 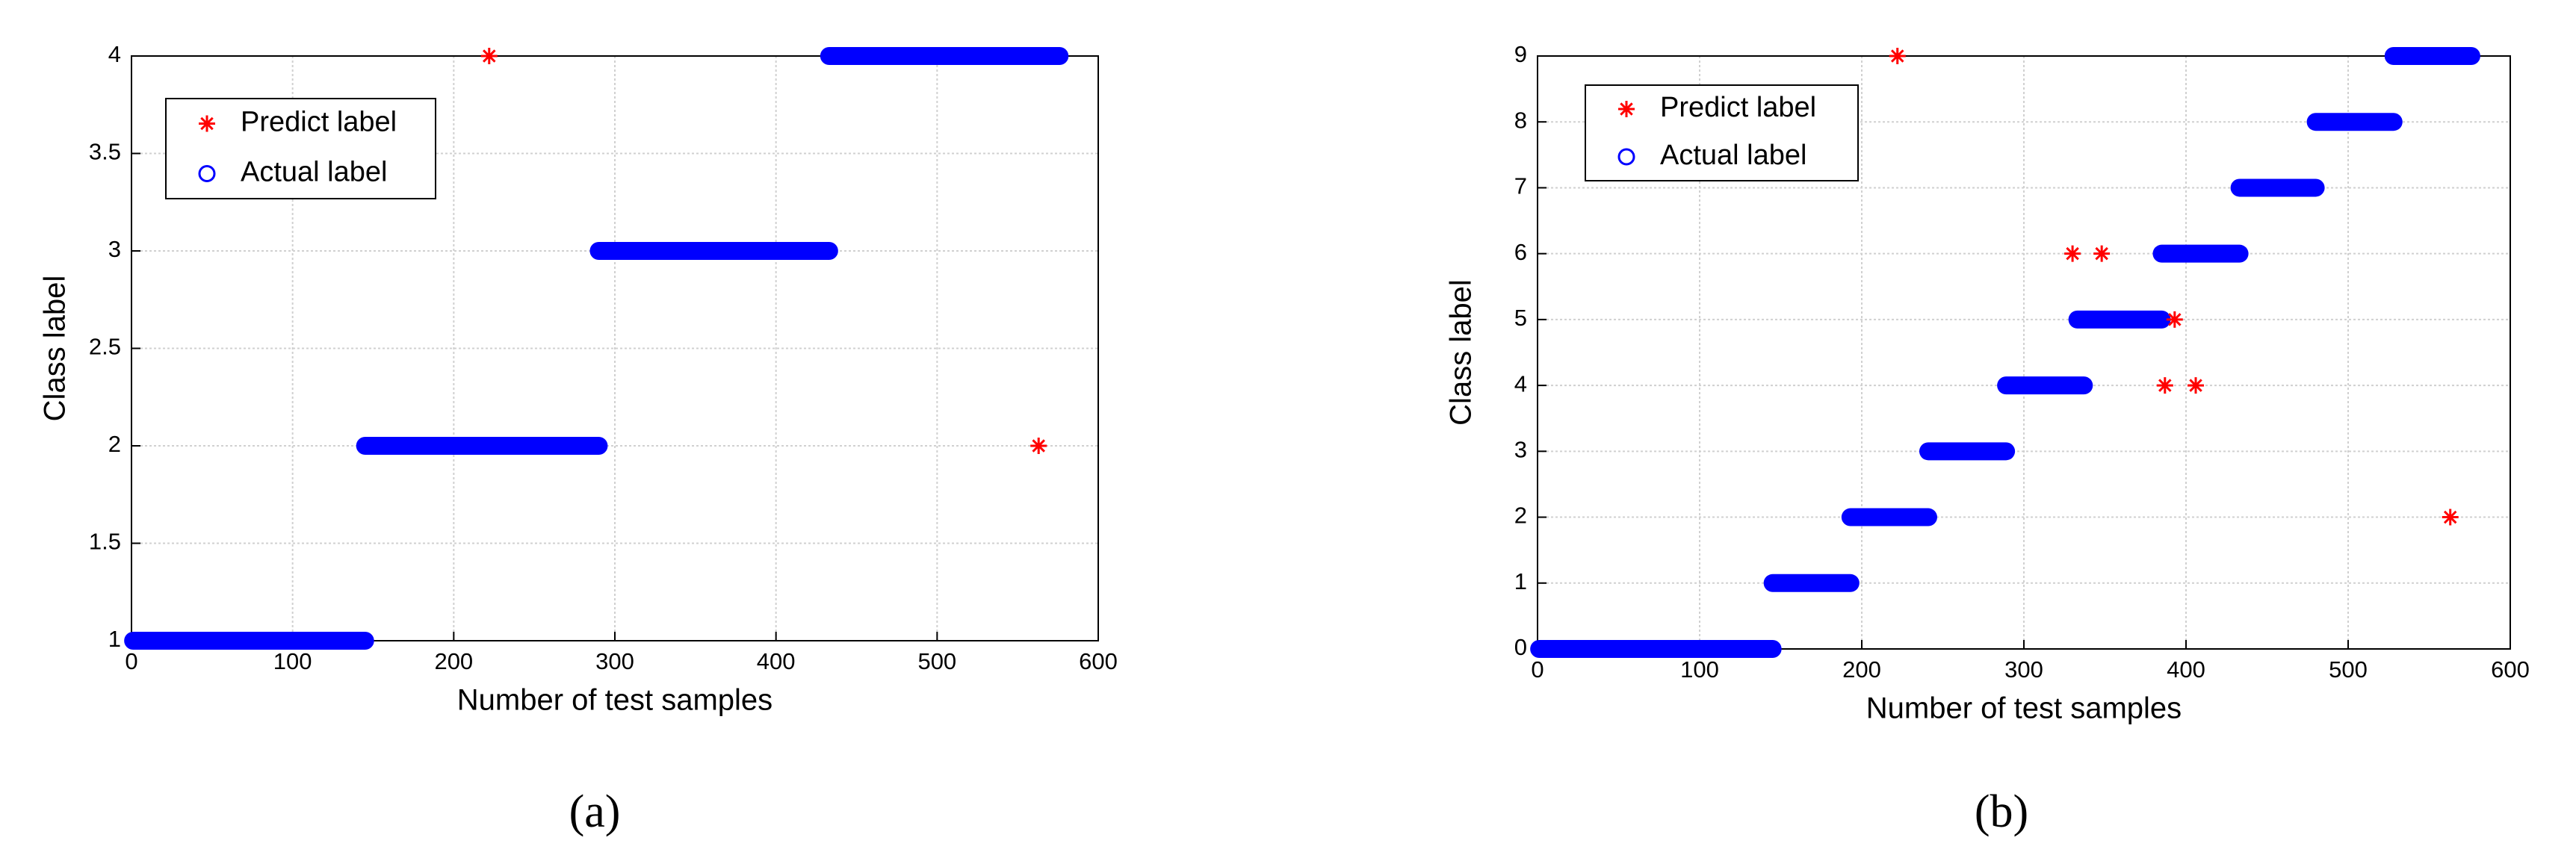 What do you see at coordinates (105, 347) in the screenshot?
I see `y-tick-label: 2.5` at bounding box center [105, 347].